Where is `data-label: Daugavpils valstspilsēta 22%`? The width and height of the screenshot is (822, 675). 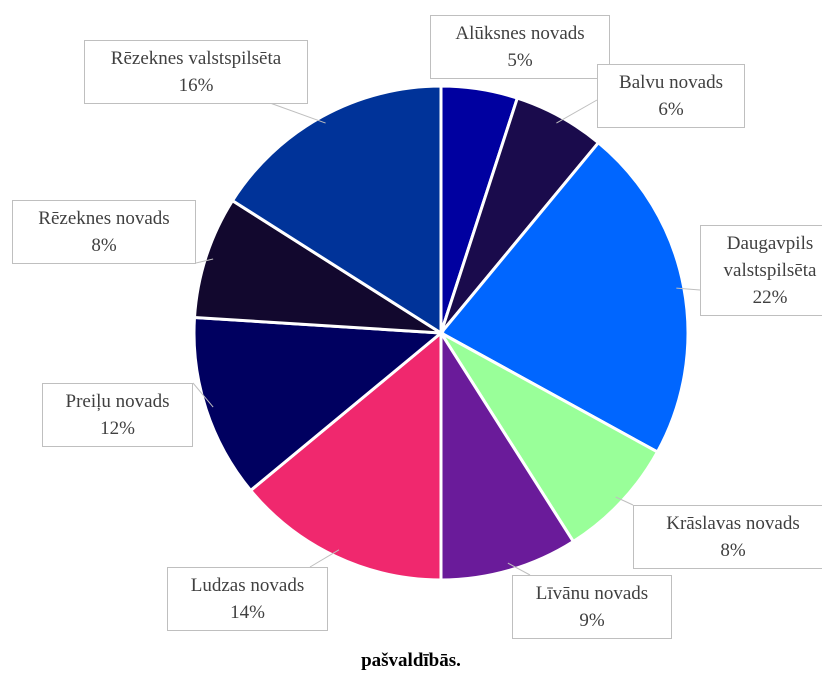
data-label: Daugavpils valstspilsēta 22% is located at coordinates (761, 270).